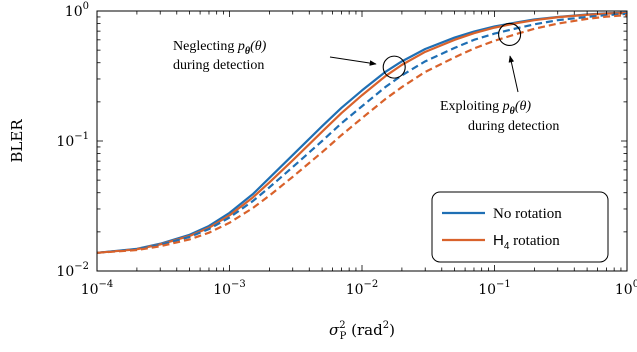 Image resolution: width=637 pixels, height=352 pixels. I want to click on annotation-neglecting-sub: θ, so click(248, 51).